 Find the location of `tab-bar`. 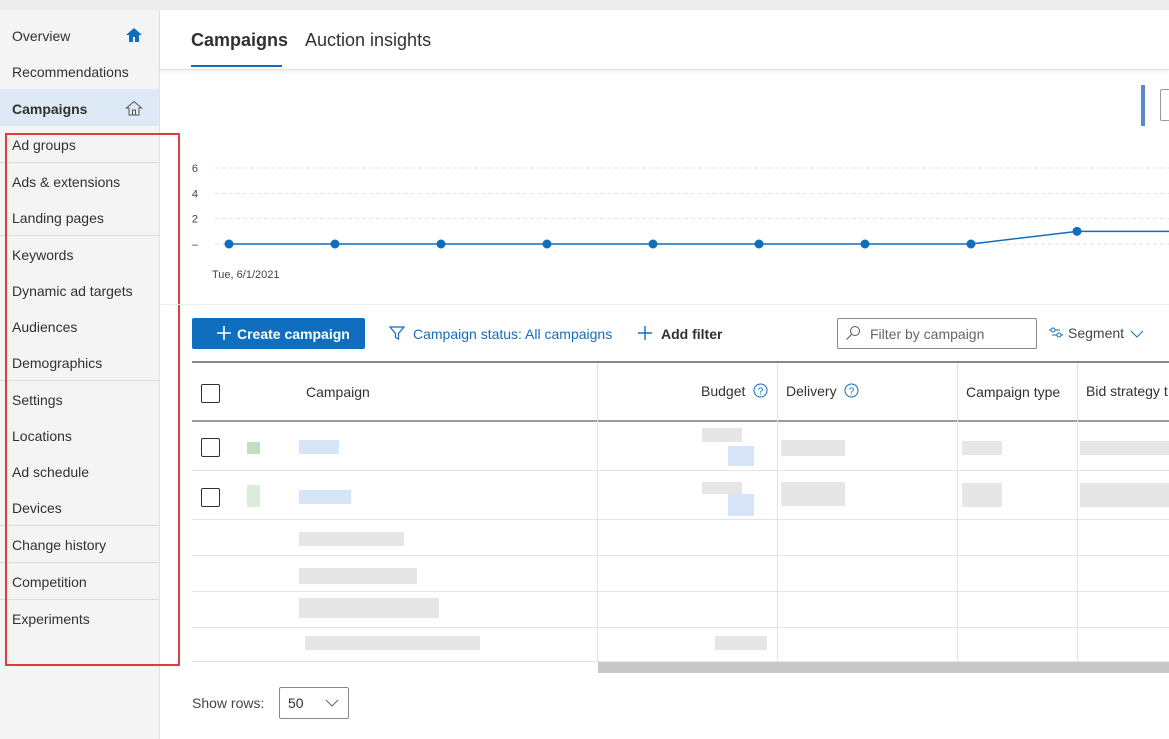

tab-bar is located at coordinates (664, 40).